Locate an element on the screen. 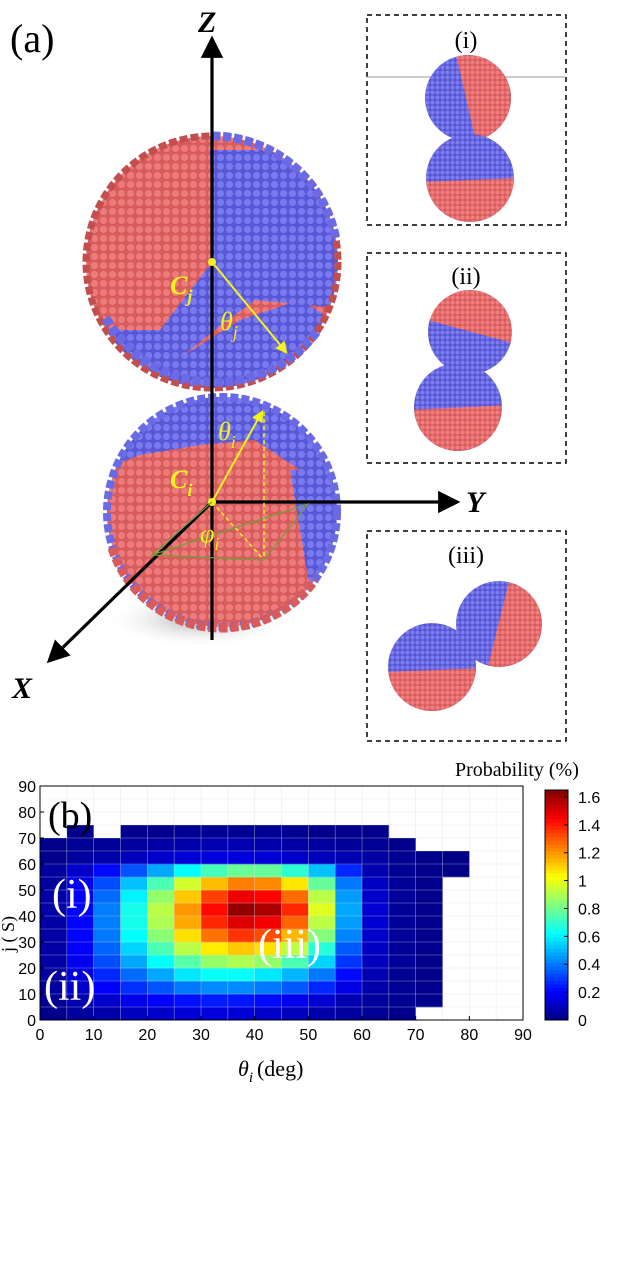 The width and height of the screenshot is (630, 1288). y-axis-label: Y is located at coordinates (476, 502).